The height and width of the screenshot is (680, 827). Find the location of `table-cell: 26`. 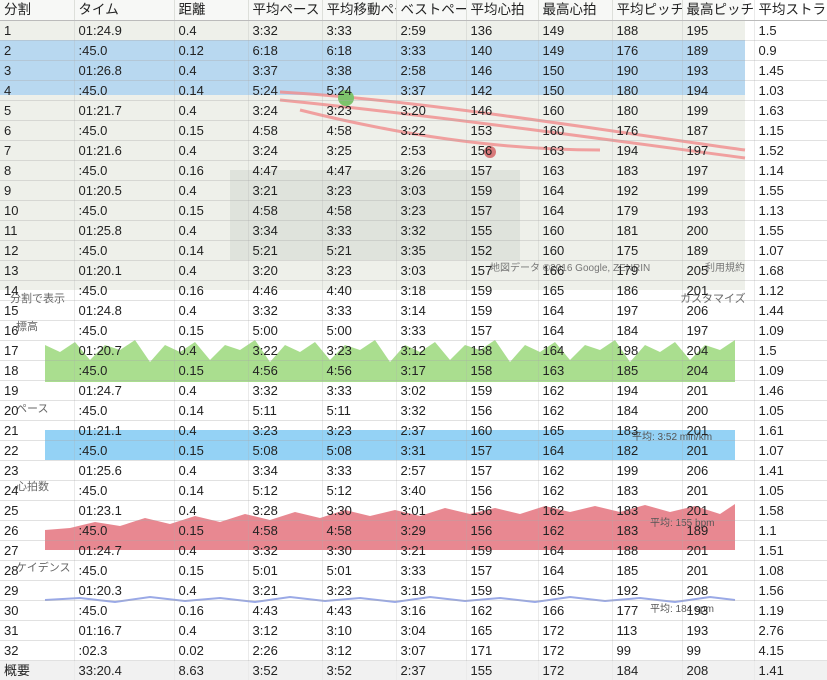

table-cell: 26 is located at coordinates (37, 531).